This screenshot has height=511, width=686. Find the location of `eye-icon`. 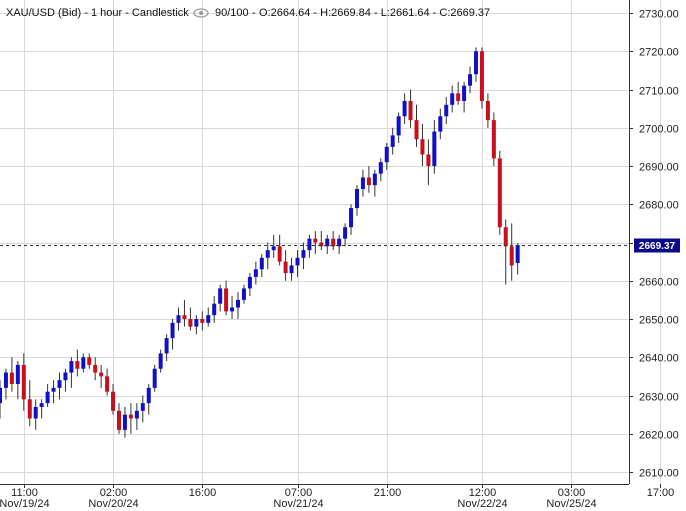

eye-icon is located at coordinates (201, 13).